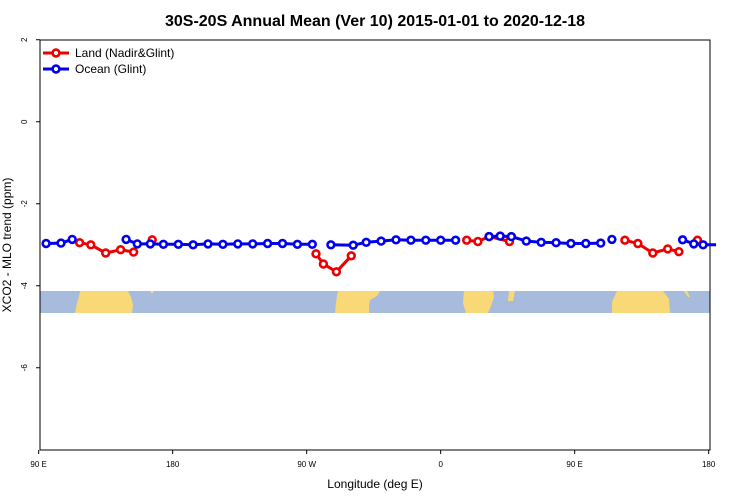  What do you see at coordinates (333, 263) in the screenshot?
I see `series-line` at bounding box center [333, 263].